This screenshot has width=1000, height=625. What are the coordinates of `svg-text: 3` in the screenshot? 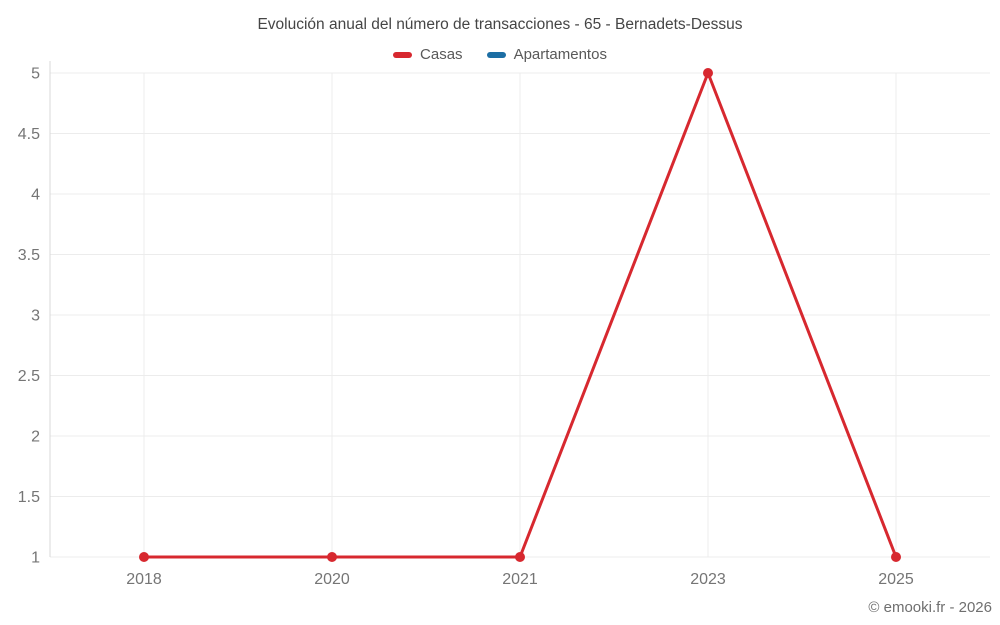 It's located at (35, 316).